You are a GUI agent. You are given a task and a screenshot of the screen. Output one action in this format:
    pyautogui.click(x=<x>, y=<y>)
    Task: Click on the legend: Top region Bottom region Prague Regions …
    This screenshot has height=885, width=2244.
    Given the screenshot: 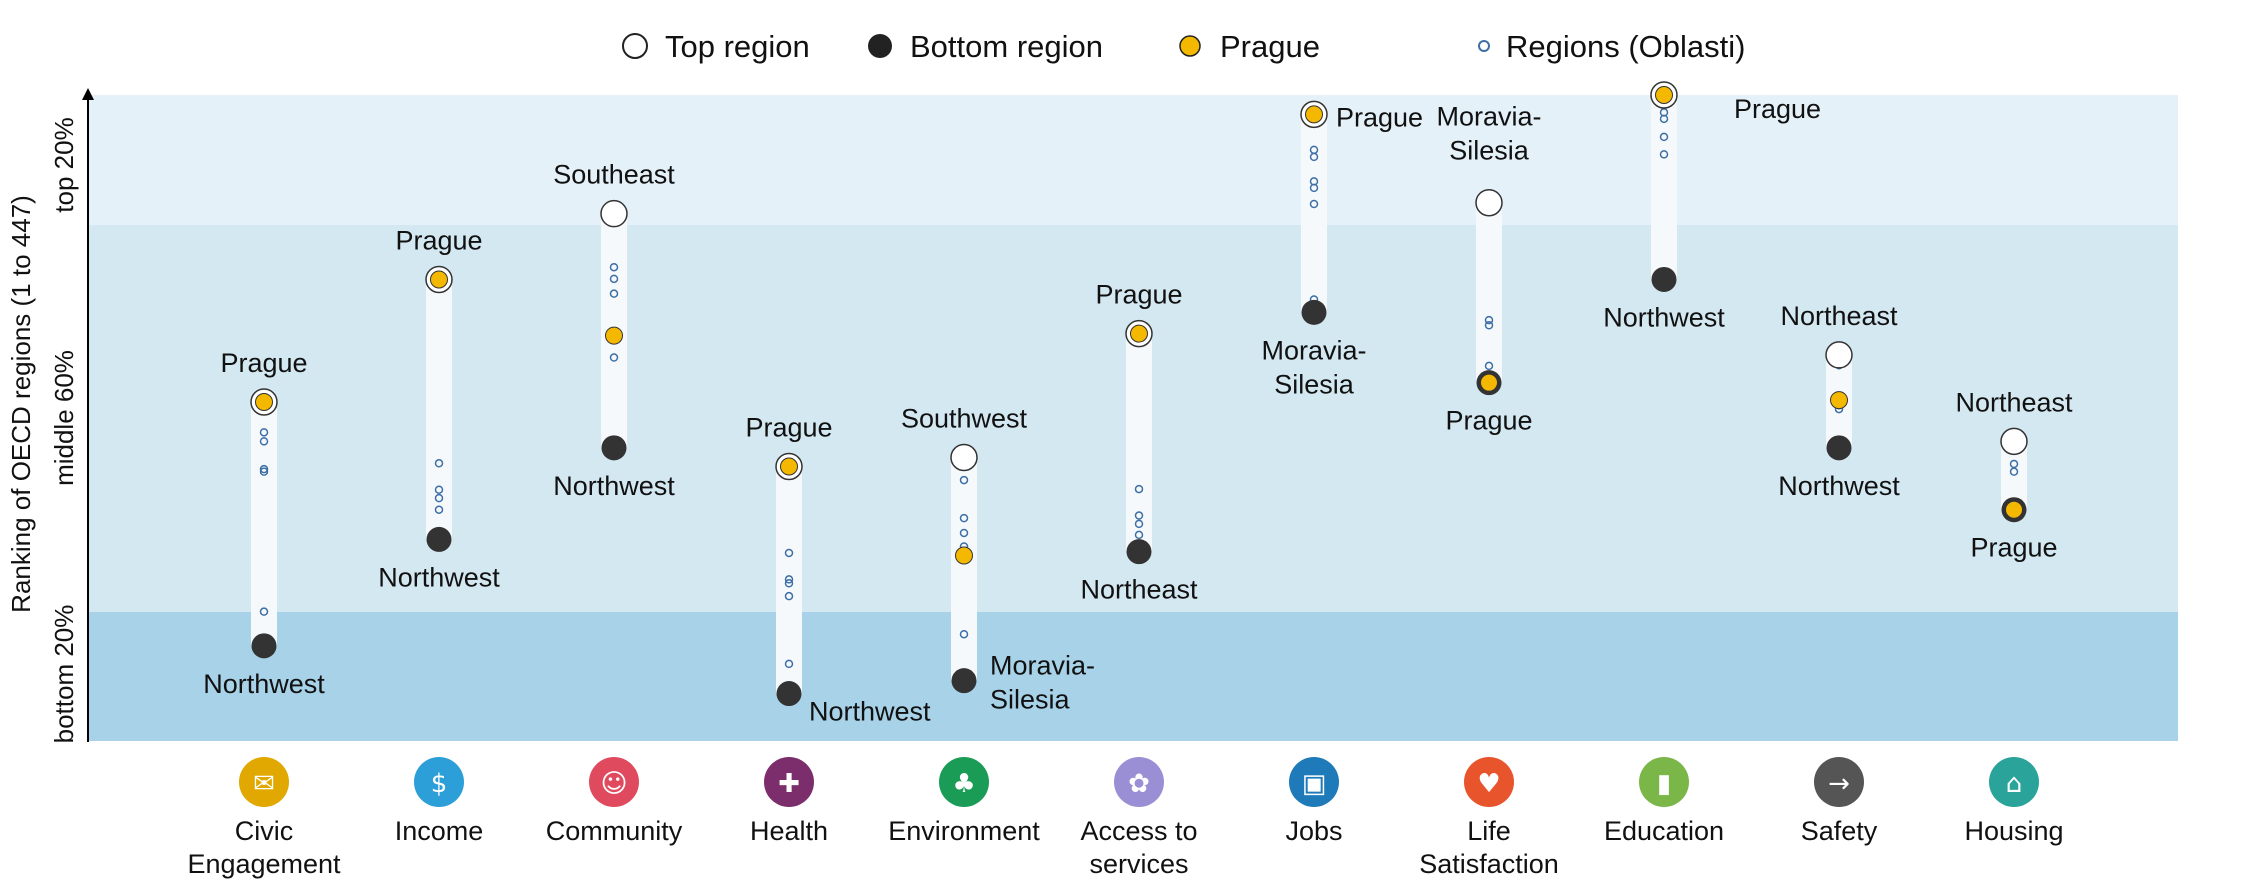 What is the action you would take?
    pyautogui.click(x=1183, y=46)
    